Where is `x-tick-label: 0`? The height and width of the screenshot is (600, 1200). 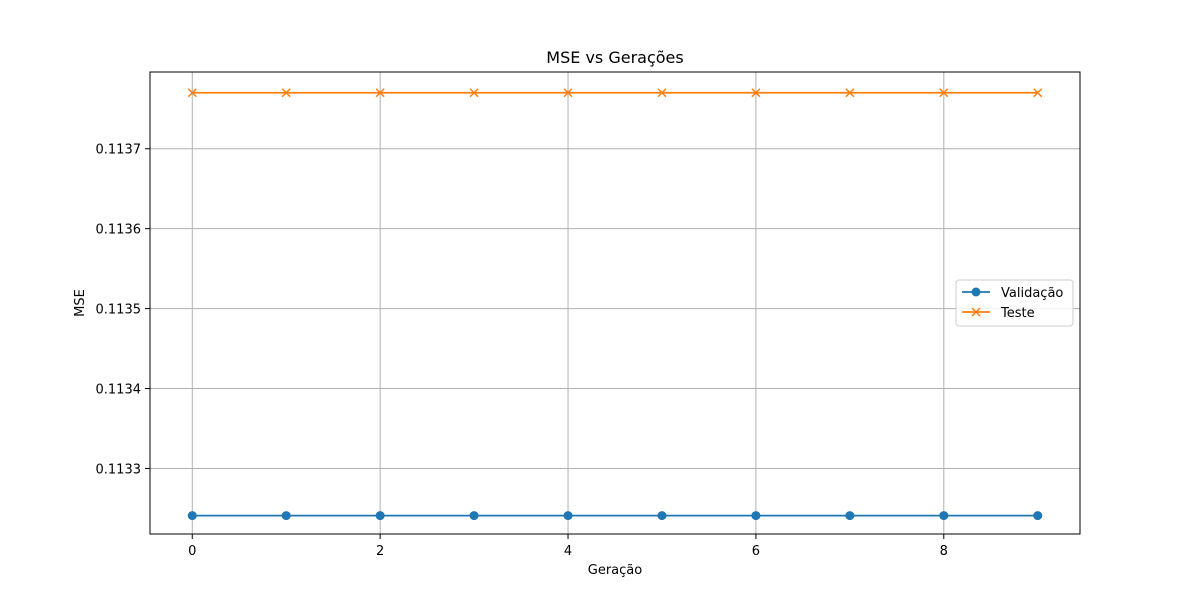
x-tick-label: 0 is located at coordinates (192, 551).